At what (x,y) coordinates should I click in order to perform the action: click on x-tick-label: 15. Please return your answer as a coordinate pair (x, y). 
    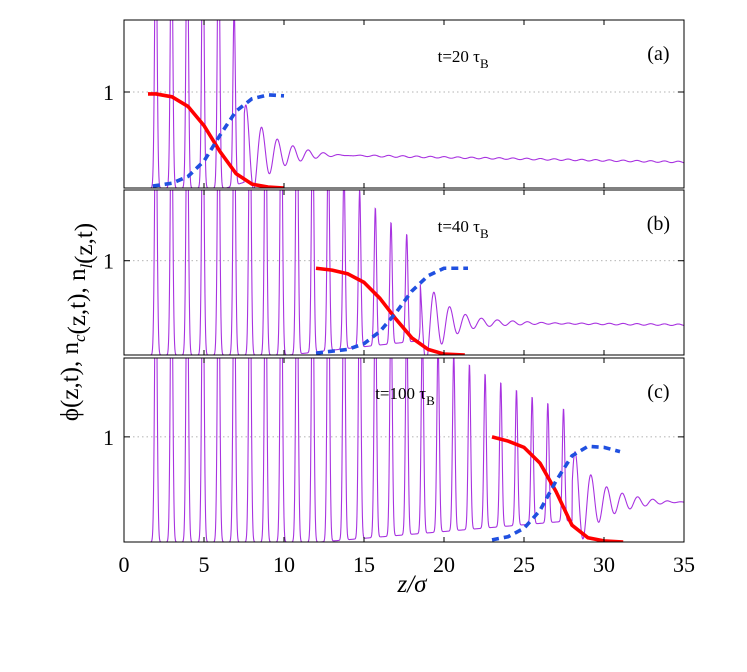
    Looking at the image, I should click on (364, 564).